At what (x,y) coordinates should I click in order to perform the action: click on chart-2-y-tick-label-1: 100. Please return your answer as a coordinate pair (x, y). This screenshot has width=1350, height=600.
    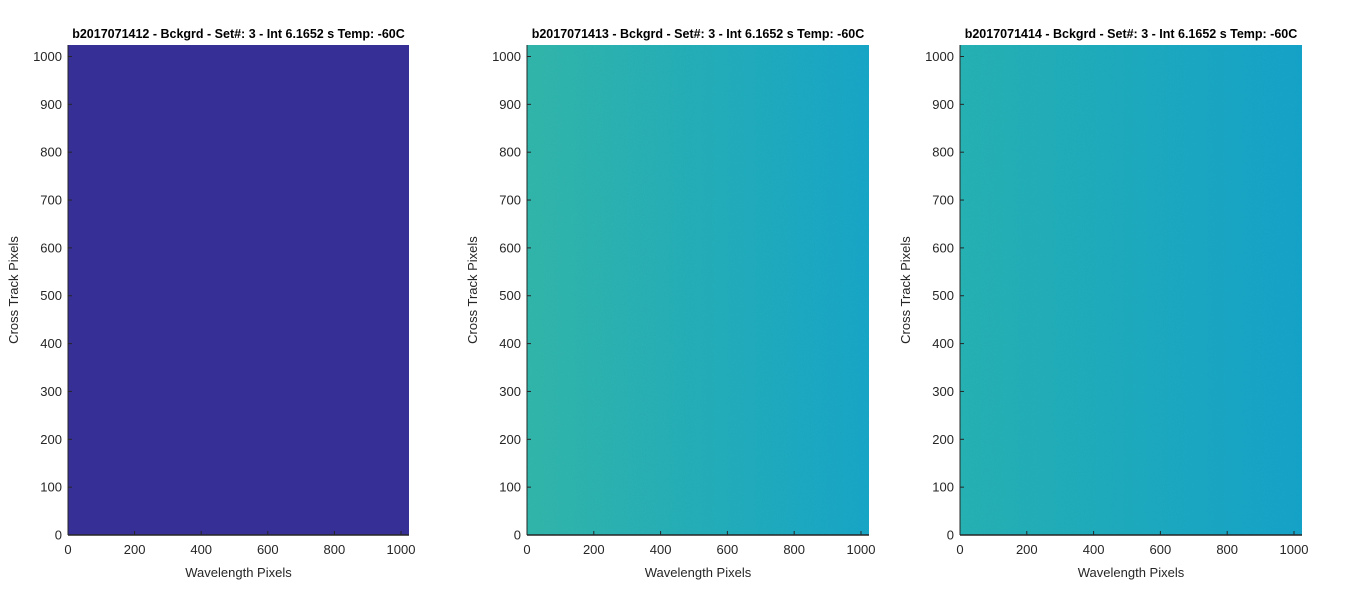
    Looking at the image, I should click on (943, 487).